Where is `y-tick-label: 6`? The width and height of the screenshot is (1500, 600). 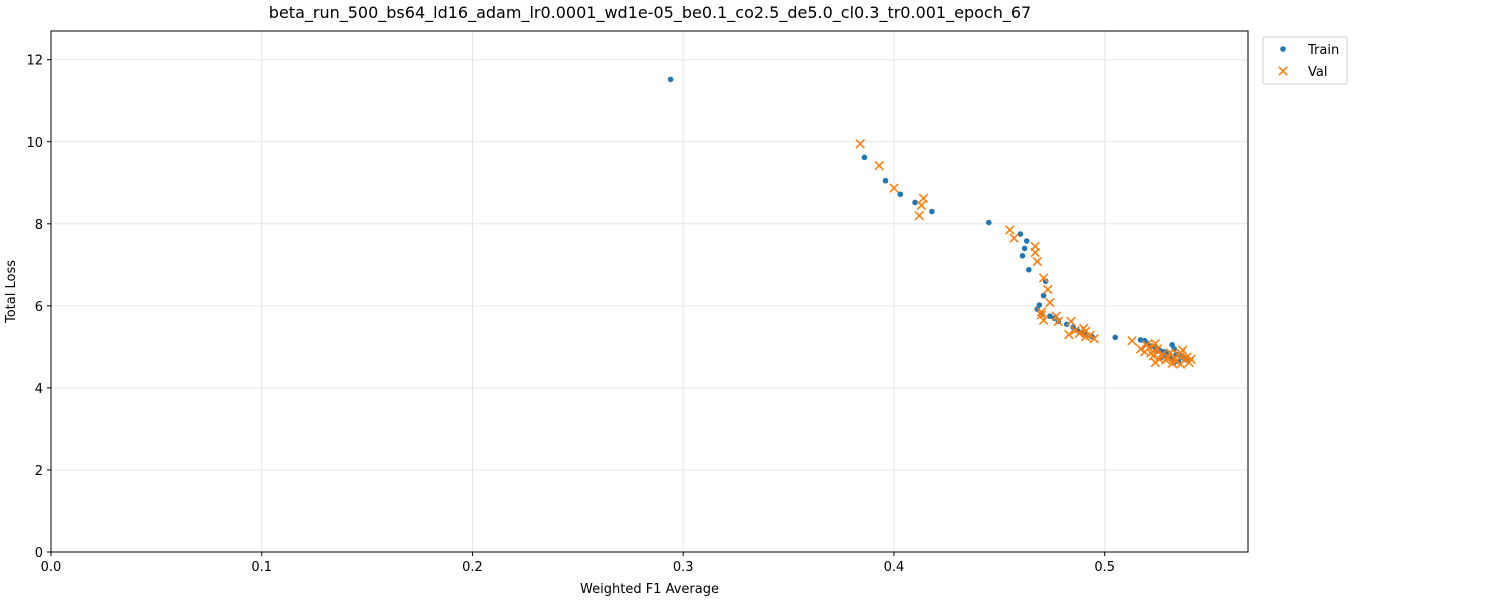 y-tick-label: 6 is located at coordinates (39, 307).